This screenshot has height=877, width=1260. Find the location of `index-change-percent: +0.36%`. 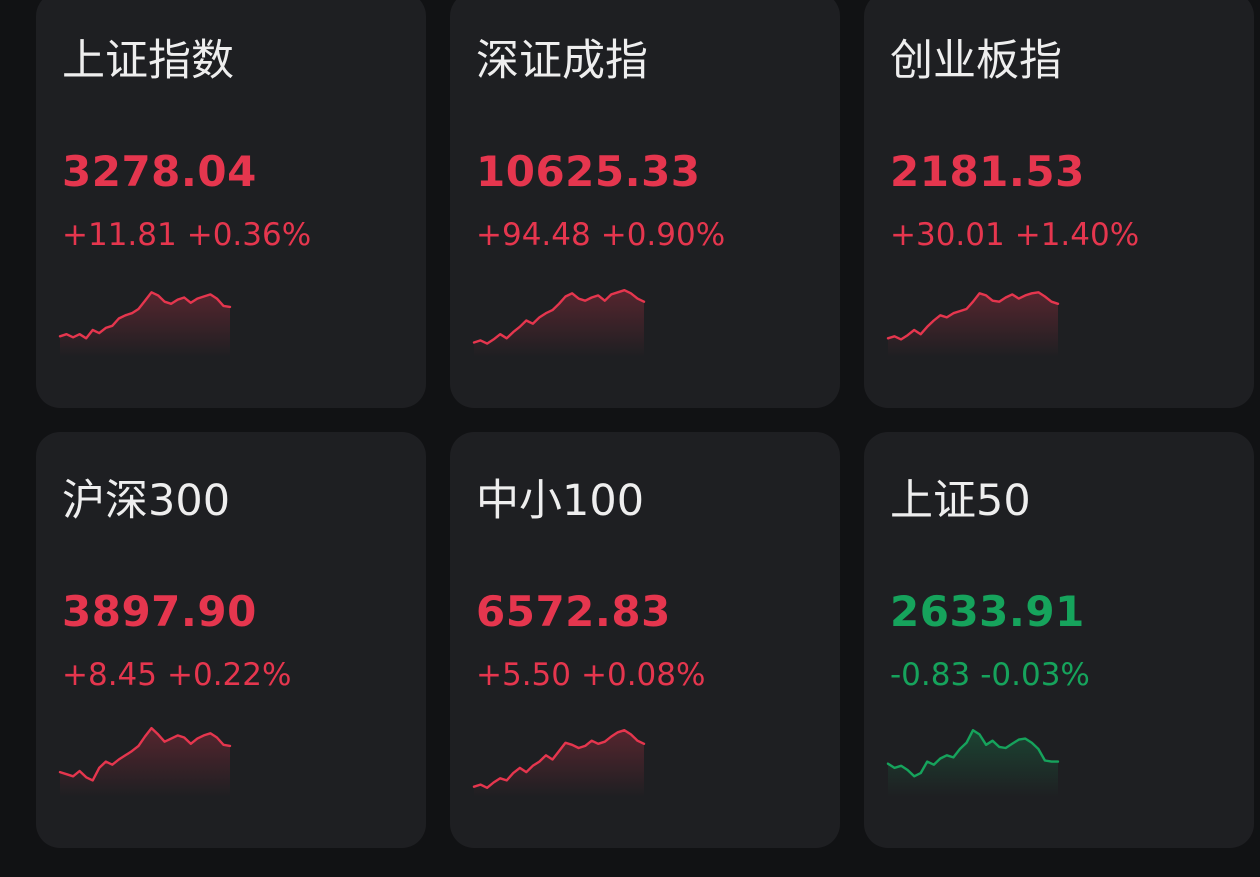

index-change-percent: +0.36% is located at coordinates (249, 235).